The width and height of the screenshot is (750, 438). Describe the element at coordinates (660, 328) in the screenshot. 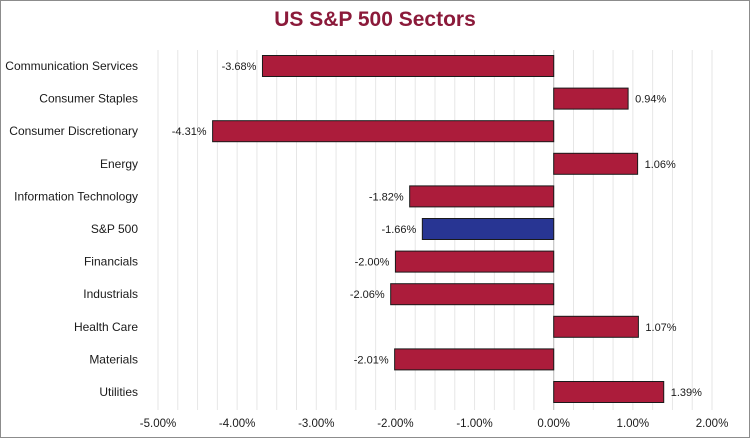

I see `data-label: 1.07%` at that location.